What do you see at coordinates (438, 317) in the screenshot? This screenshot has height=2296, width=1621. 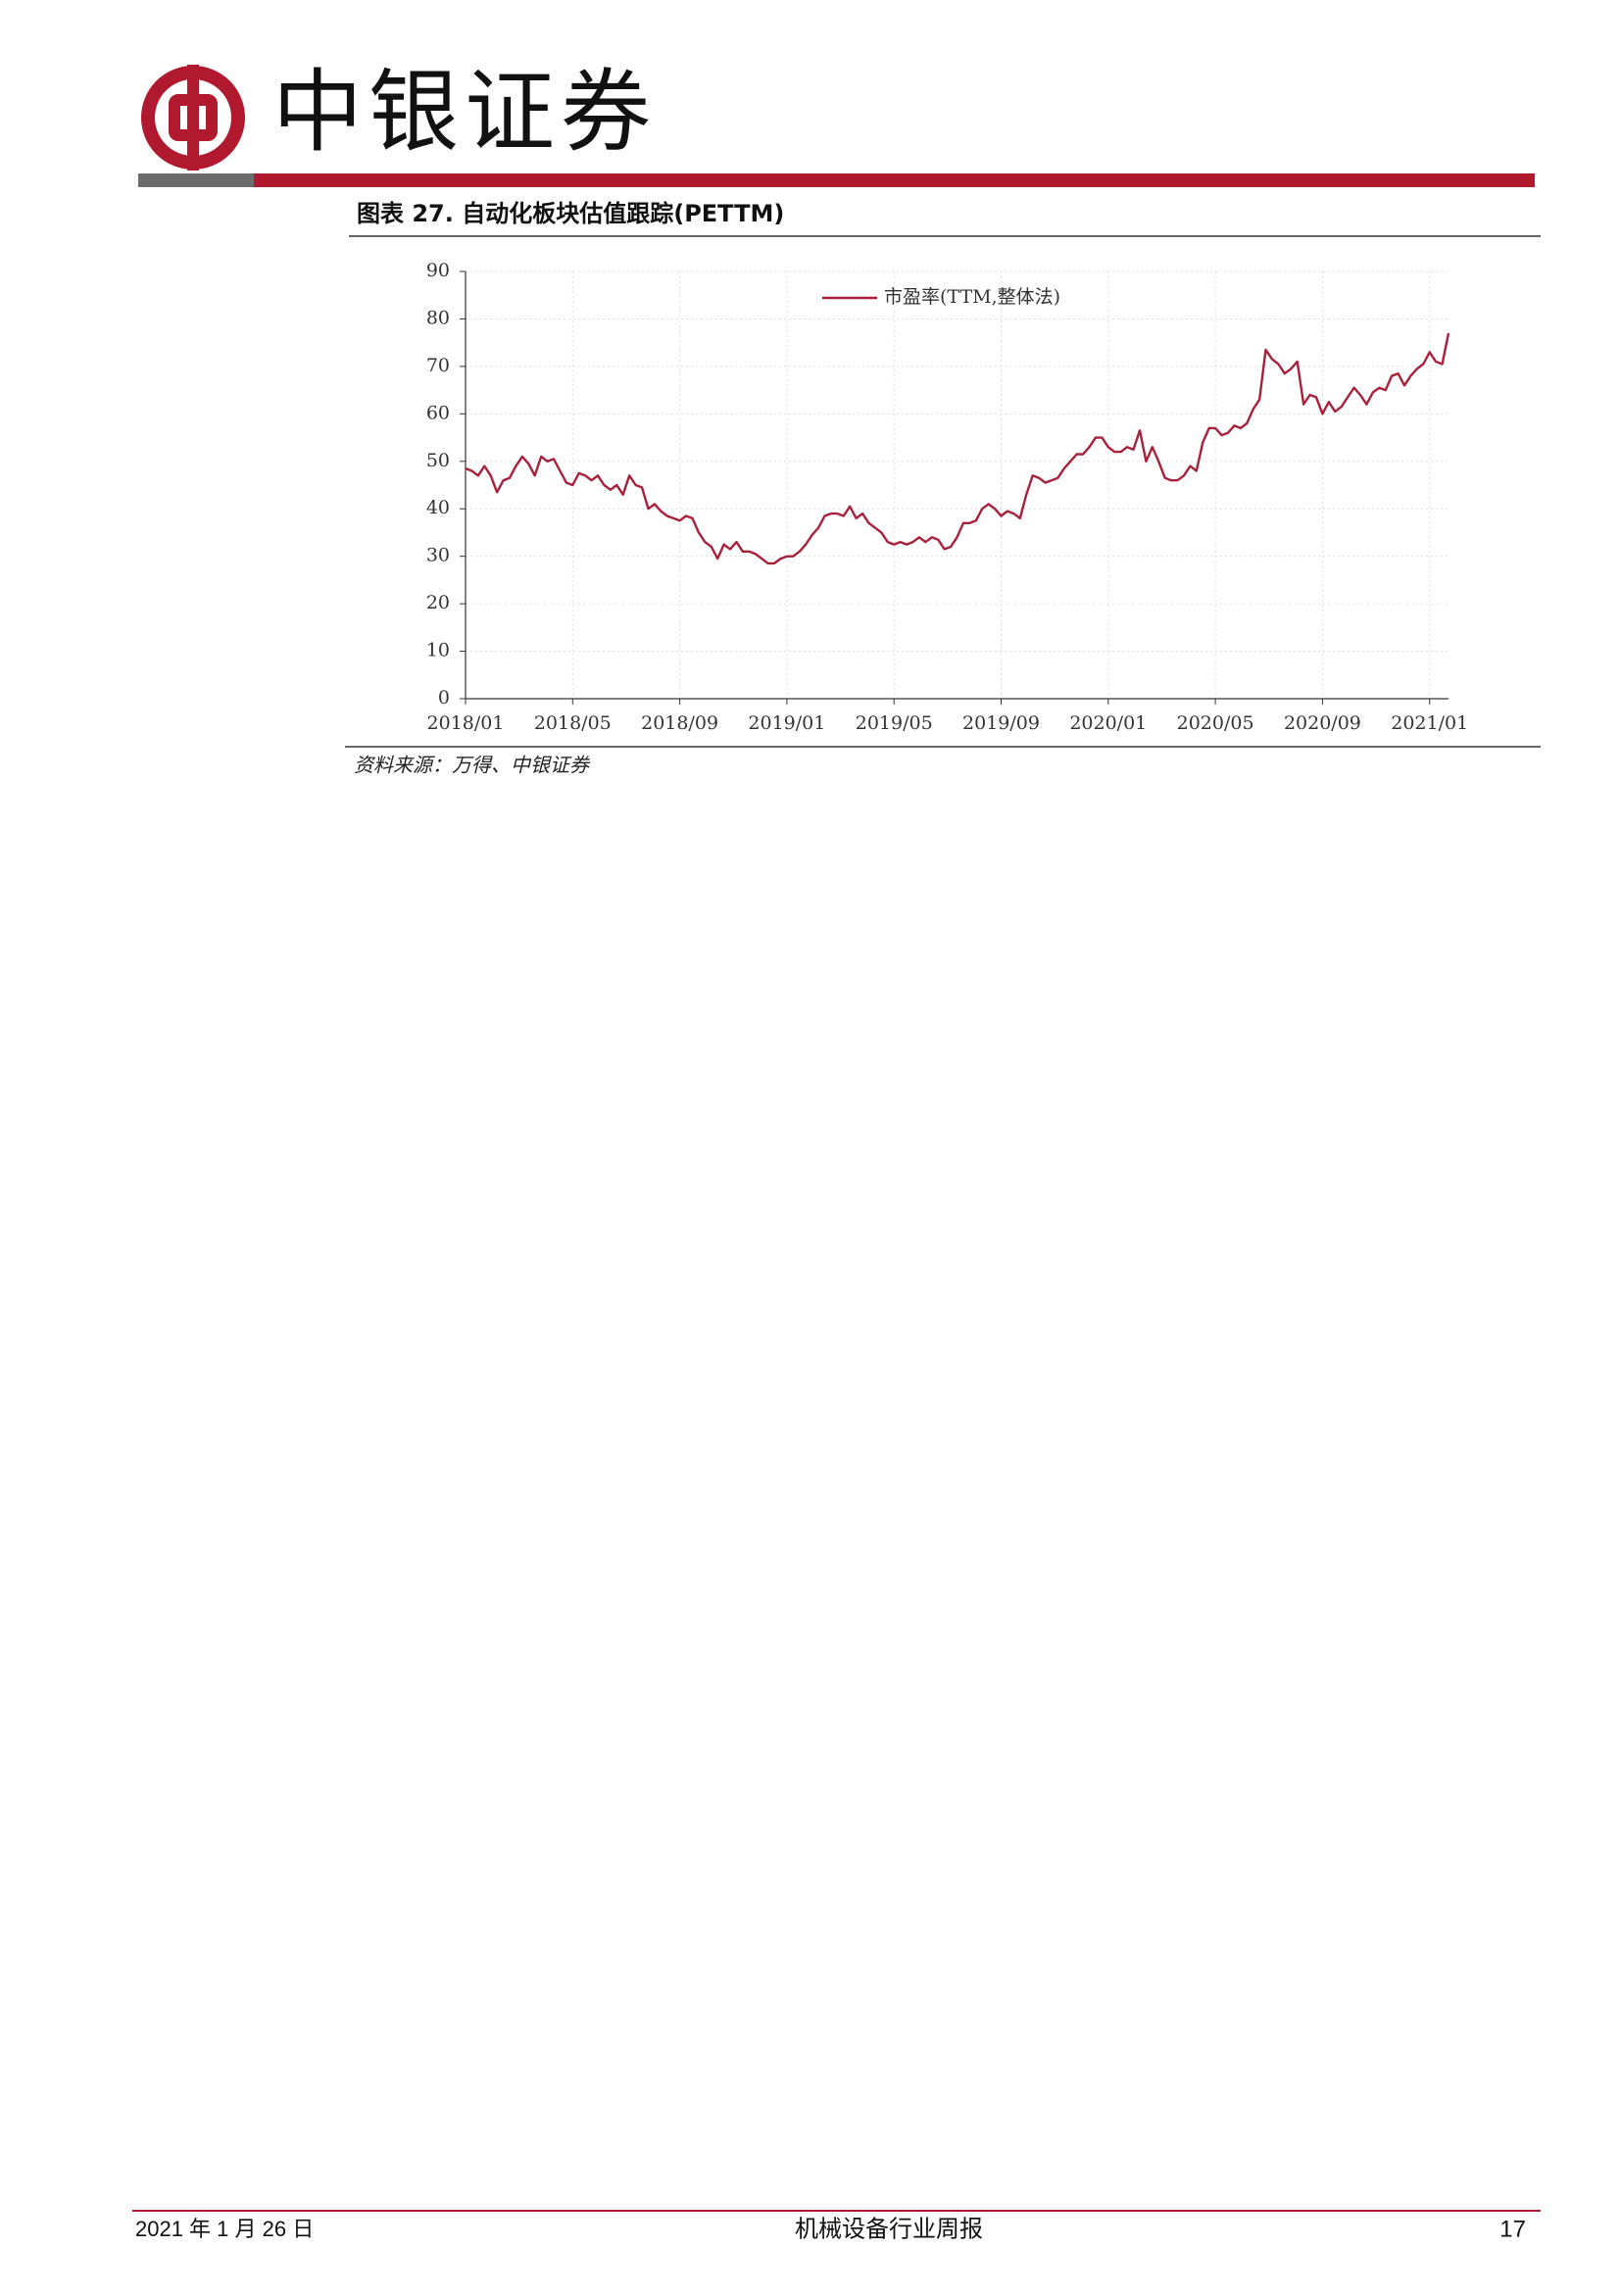 I see `y-tick-label: 80` at bounding box center [438, 317].